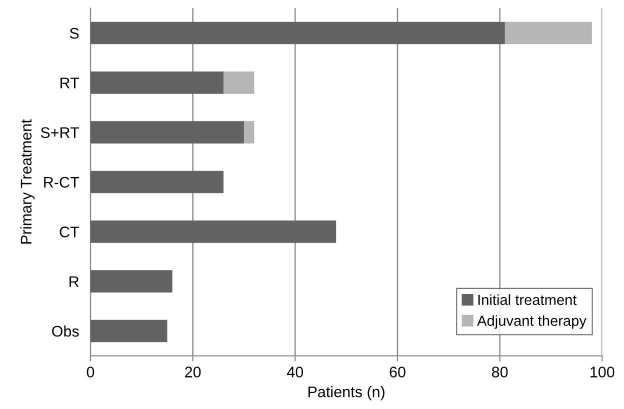 Image resolution: width=624 pixels, height=409 pixels. What do you see at coordinates (70, 232) in the screenshot?
I see `y-tick-label: CT` at bounding box center [70, 232].